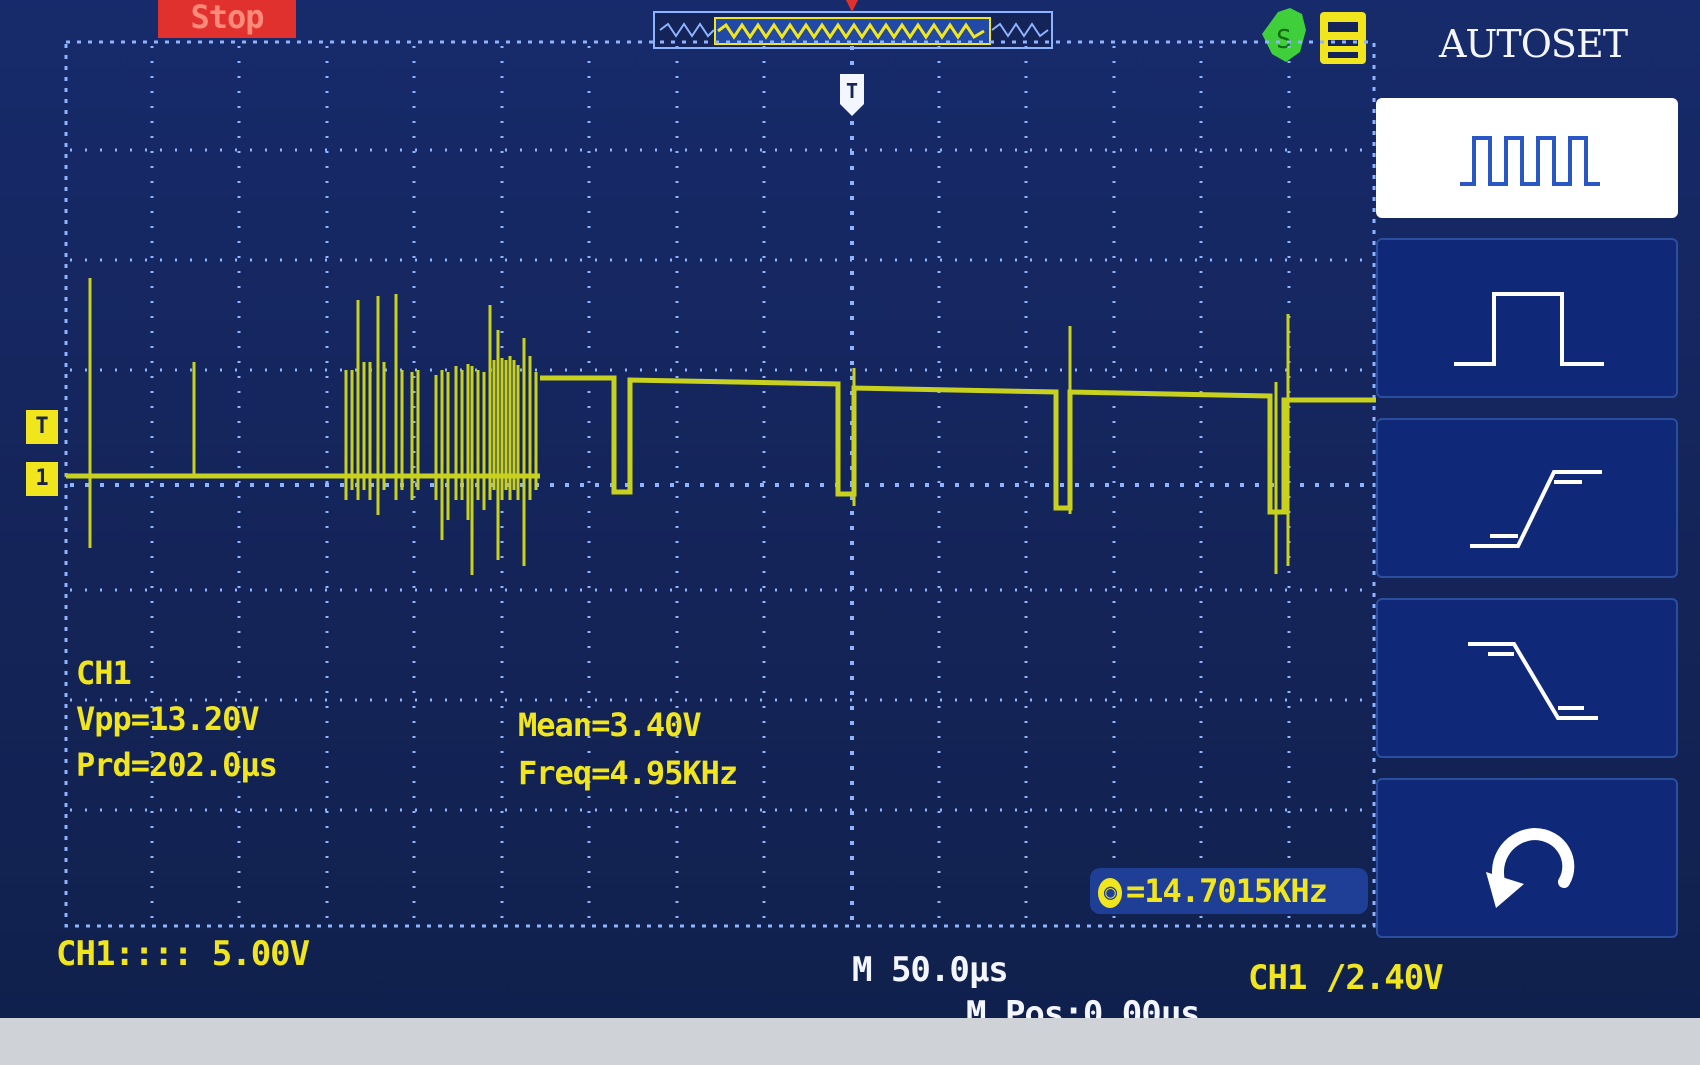 Image resolution: width=1700 pixels, height=1065 pixels. Describe the element at coordinates (177, 765) in the screenshot. I see `measure-period: Prd=202.0µs` at that location.